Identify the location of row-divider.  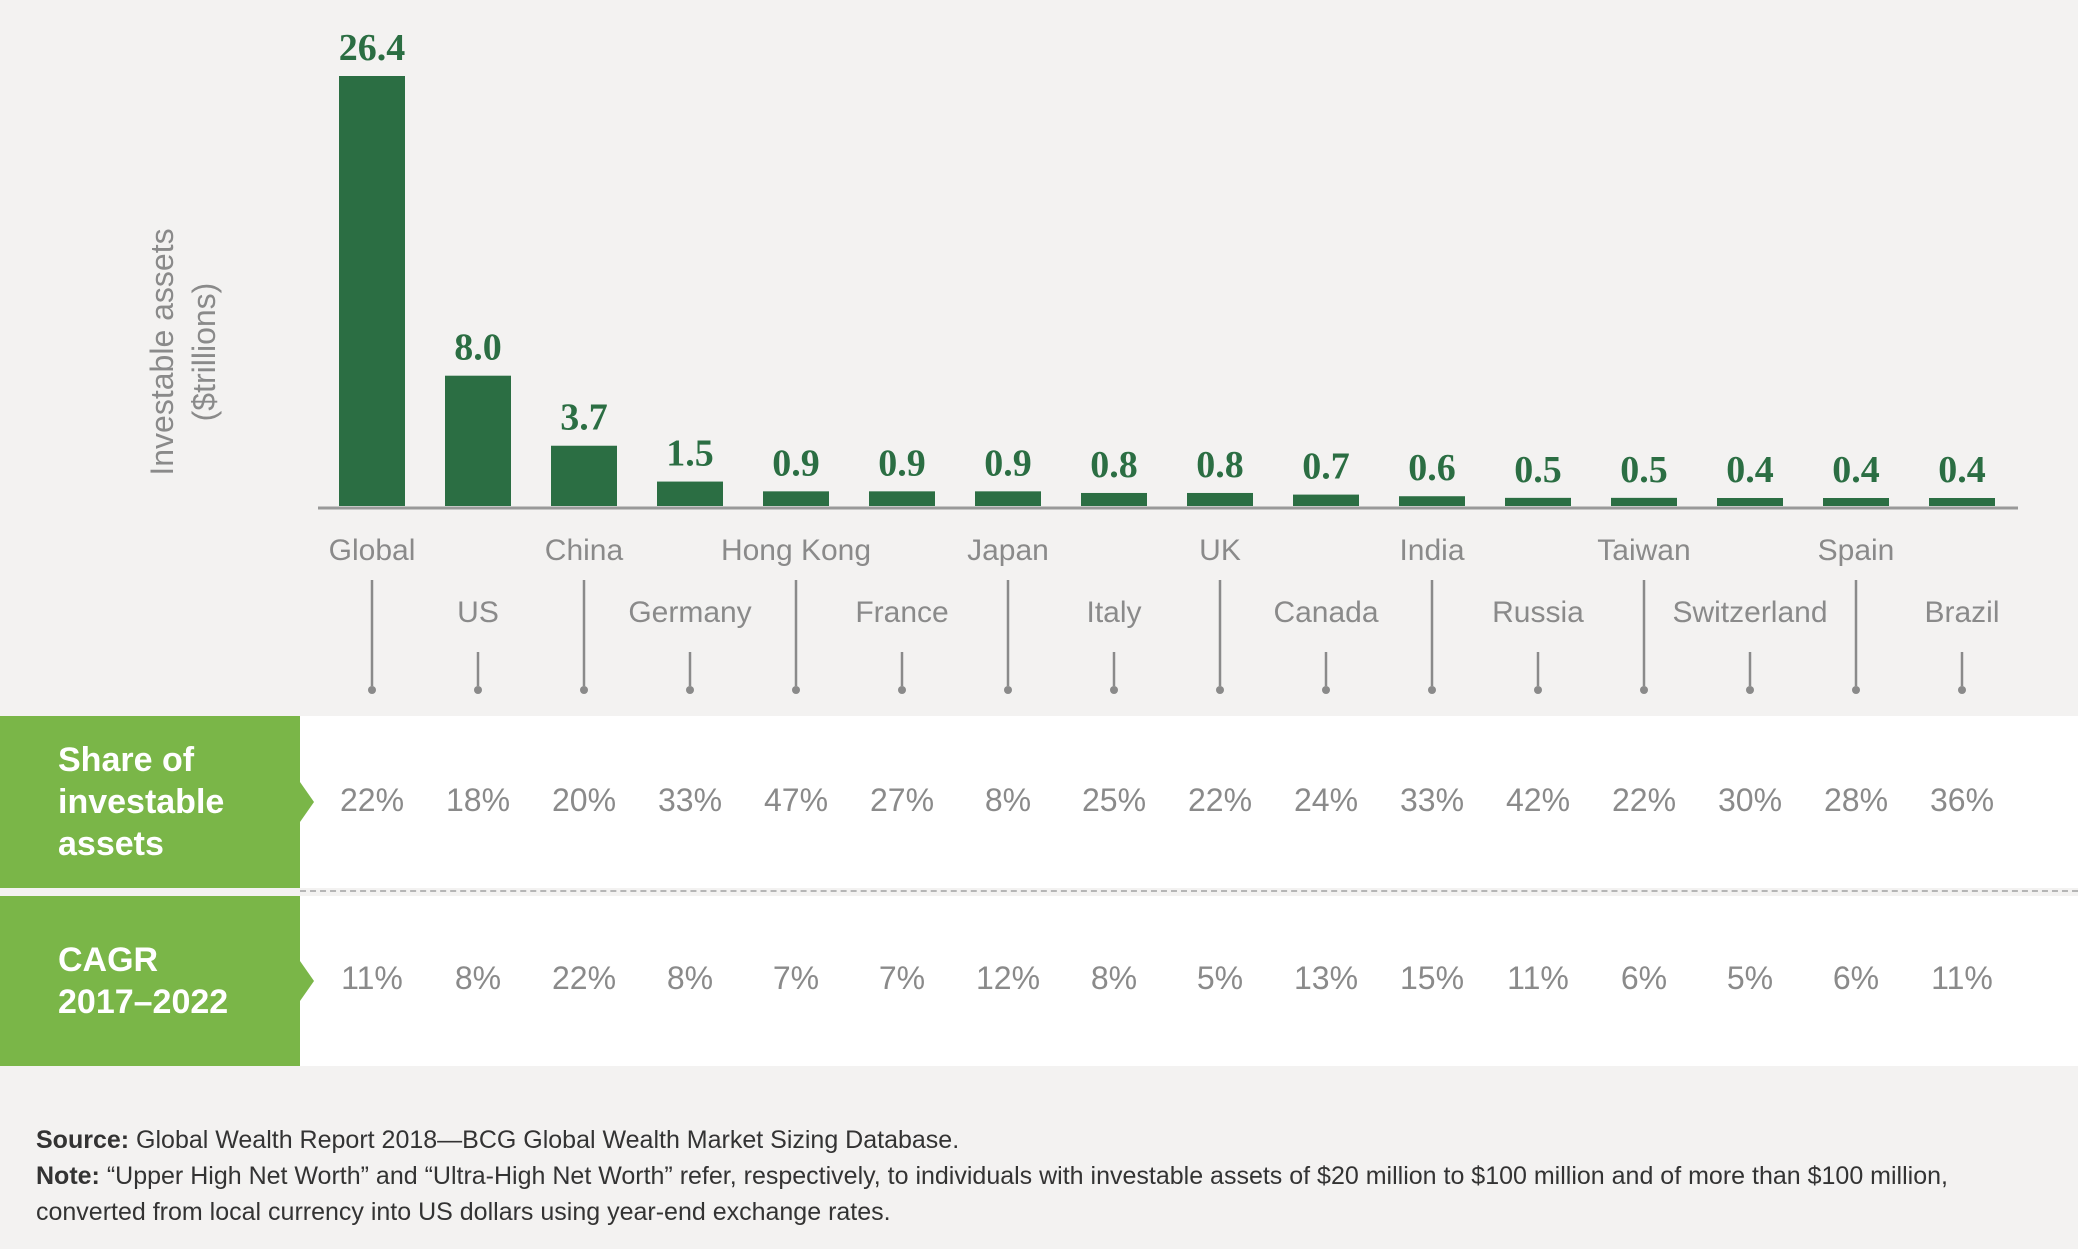
(1189, 891).